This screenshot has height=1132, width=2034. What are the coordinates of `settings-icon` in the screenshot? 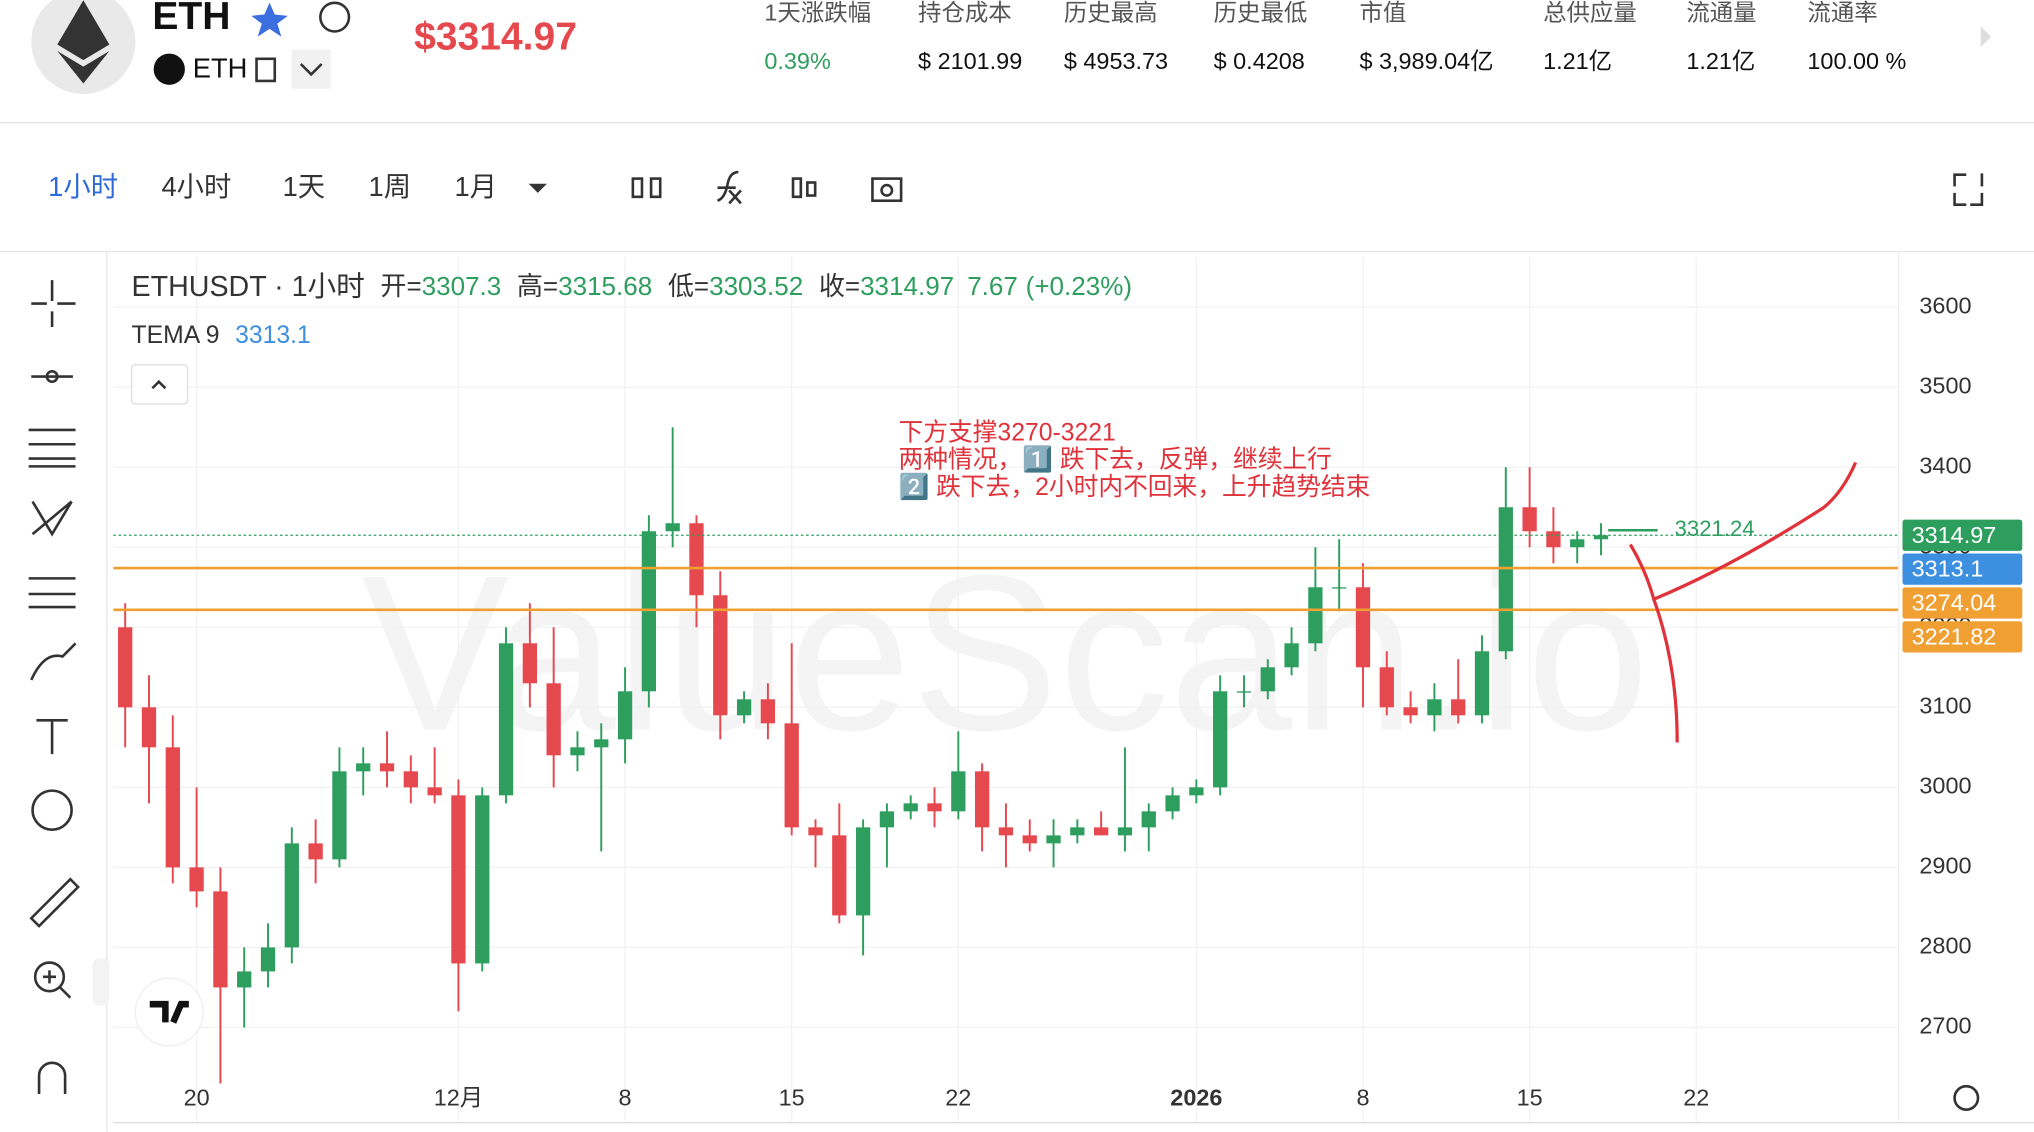 It's located at (1966, 1097).